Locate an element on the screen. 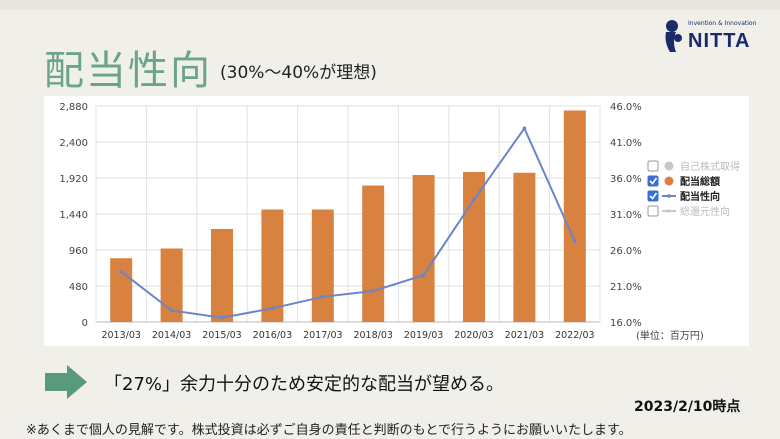 This screenshot has height=439, width=780. x-tick-label: 2014/03 is located at coordinates (171, 335).